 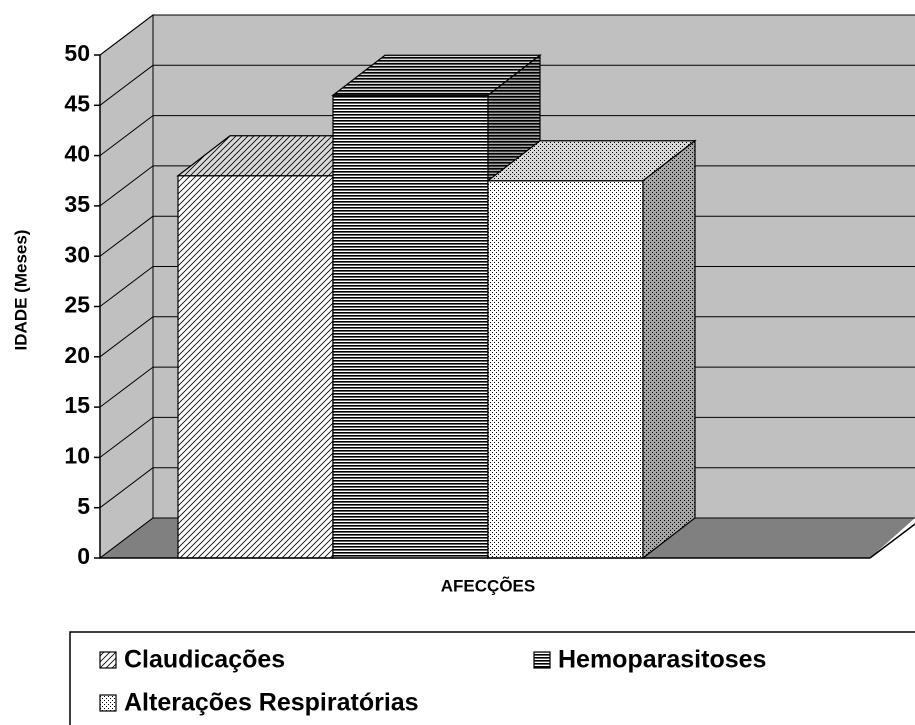 I want to click on y-tick-label: 15, so click(x=77, y=405).